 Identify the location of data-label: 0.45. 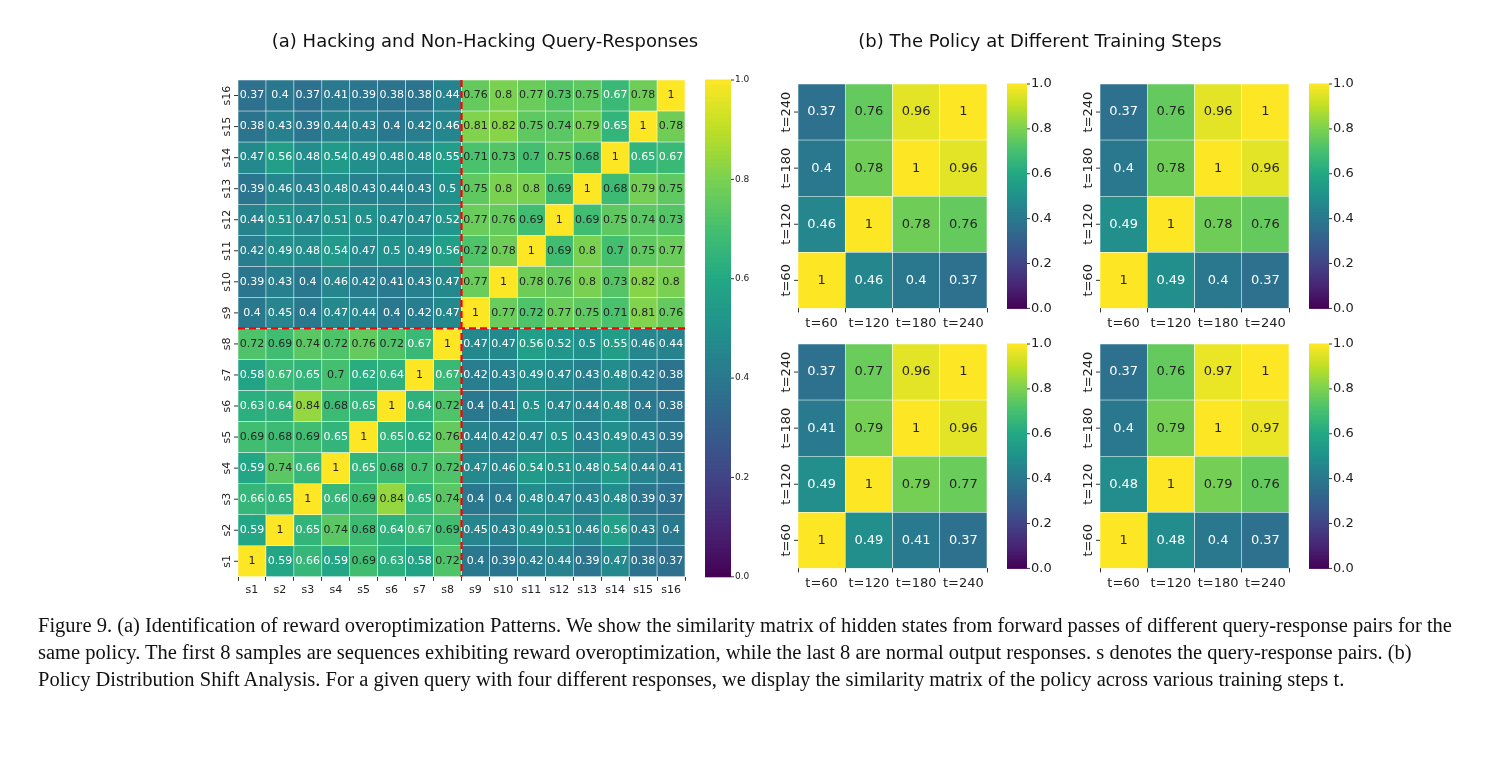
(475, 530).